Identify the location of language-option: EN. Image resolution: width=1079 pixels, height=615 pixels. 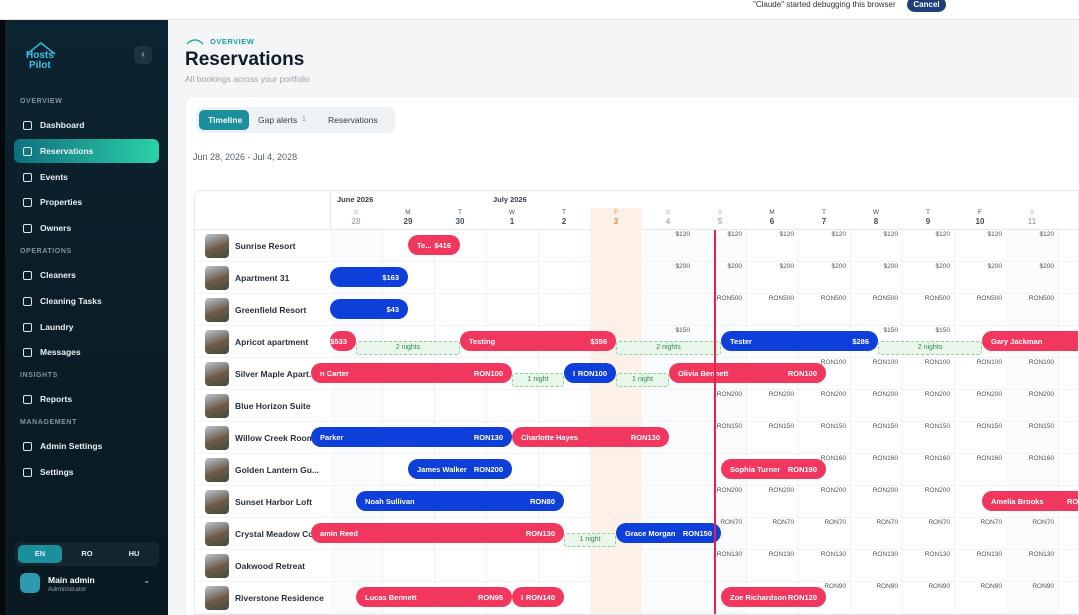
(40, 554).